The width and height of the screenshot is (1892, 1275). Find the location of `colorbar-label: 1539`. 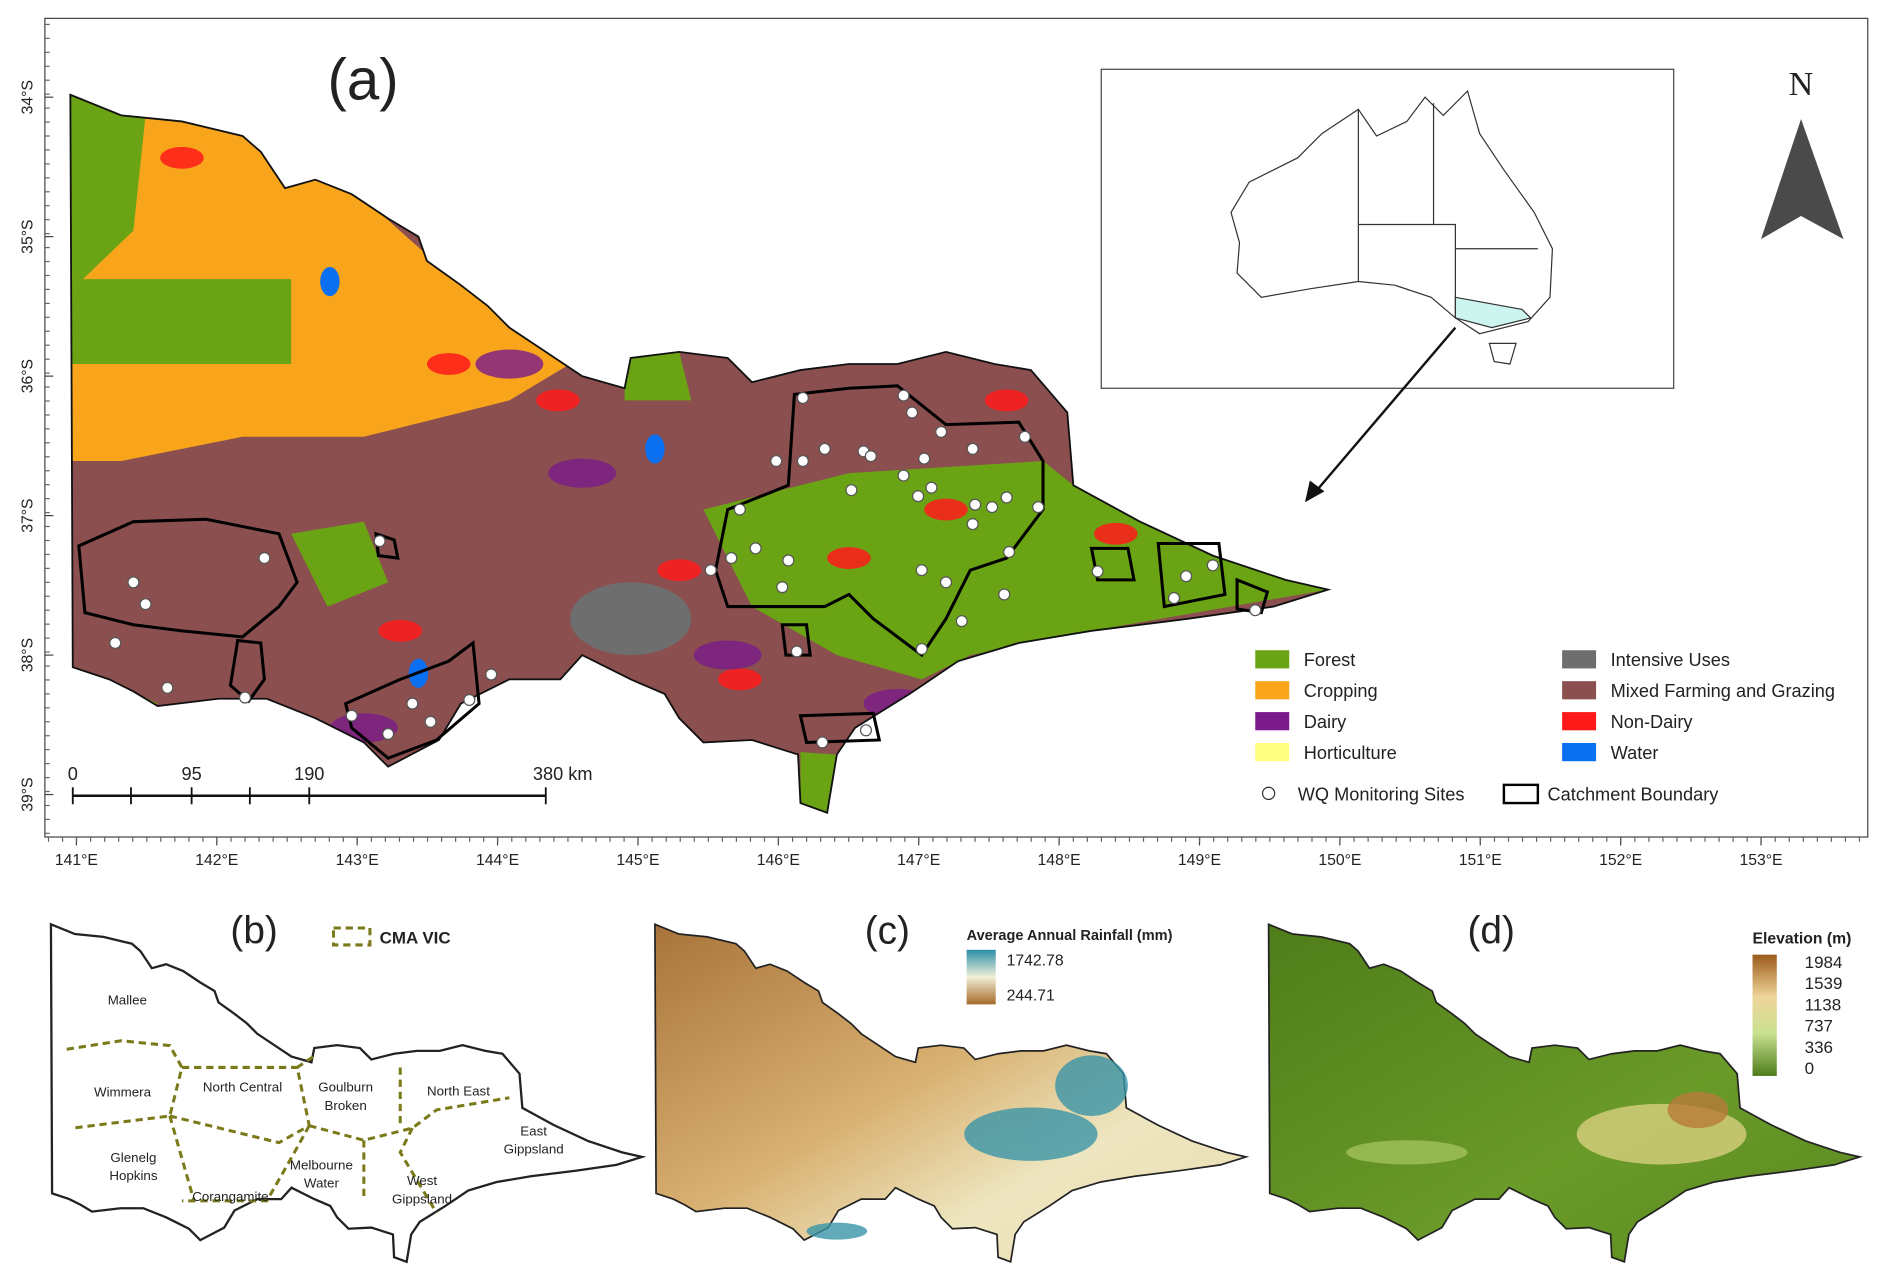

colorbar-label: 1539 is located at coordinates (1824, 983).